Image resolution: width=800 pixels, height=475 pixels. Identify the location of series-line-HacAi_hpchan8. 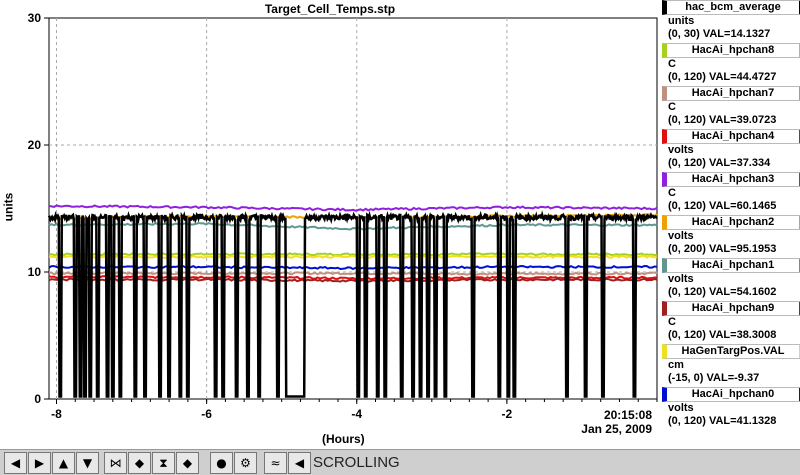
(353, 254).